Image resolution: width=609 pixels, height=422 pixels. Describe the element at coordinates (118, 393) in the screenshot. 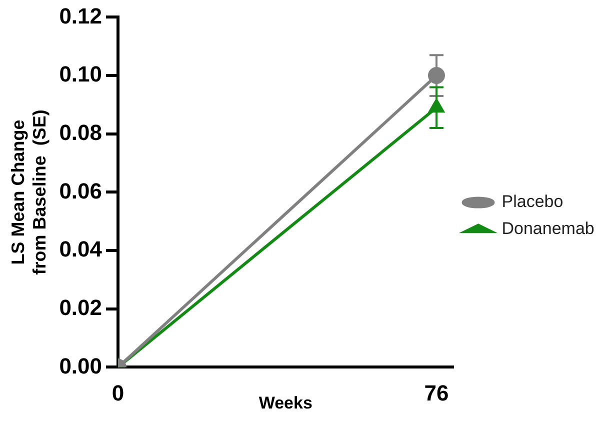

I see `x-tick-label: 0` at that location.